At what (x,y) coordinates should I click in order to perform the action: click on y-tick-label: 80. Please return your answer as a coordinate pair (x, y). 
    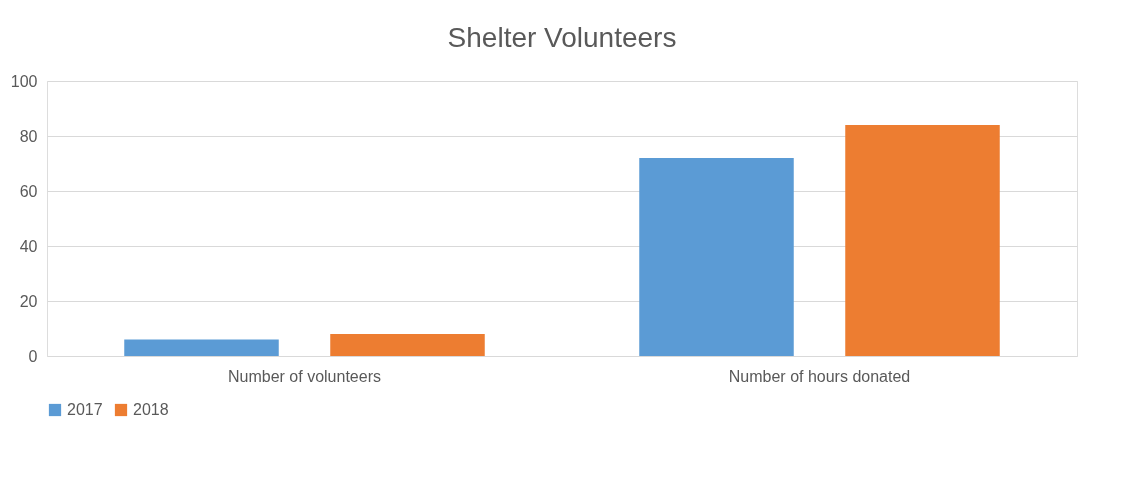
    Looking at the image, I should click on (28, 136).